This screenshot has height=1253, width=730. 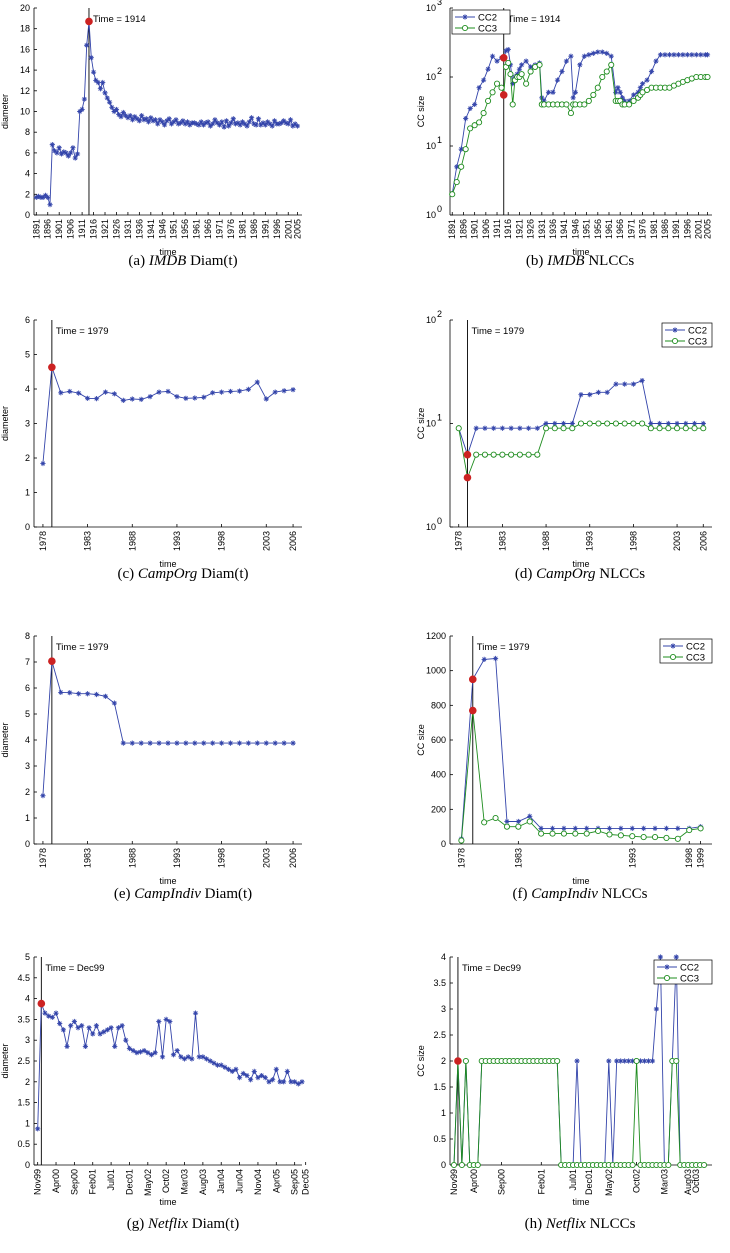 What do you see at coordinates (25, 91) in the screenshot?
I see `y-tick-label: 12` at bounding box center [25, 91].